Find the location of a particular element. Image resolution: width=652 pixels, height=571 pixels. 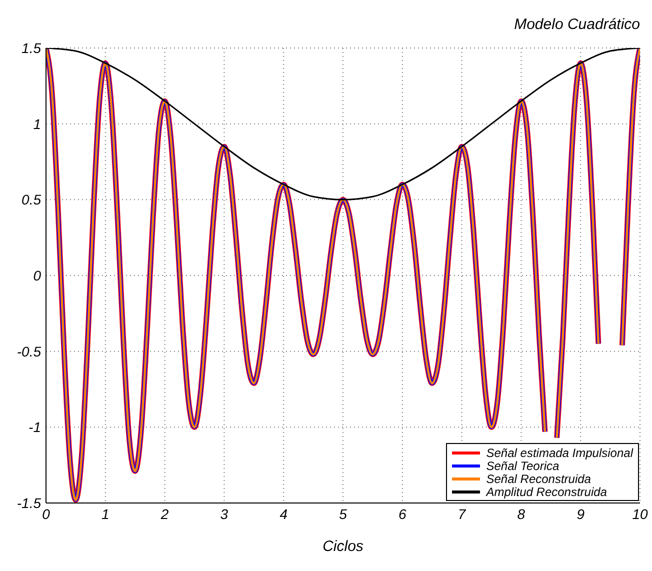

x-tick-label: 8 is located at coordinates (521, 514).